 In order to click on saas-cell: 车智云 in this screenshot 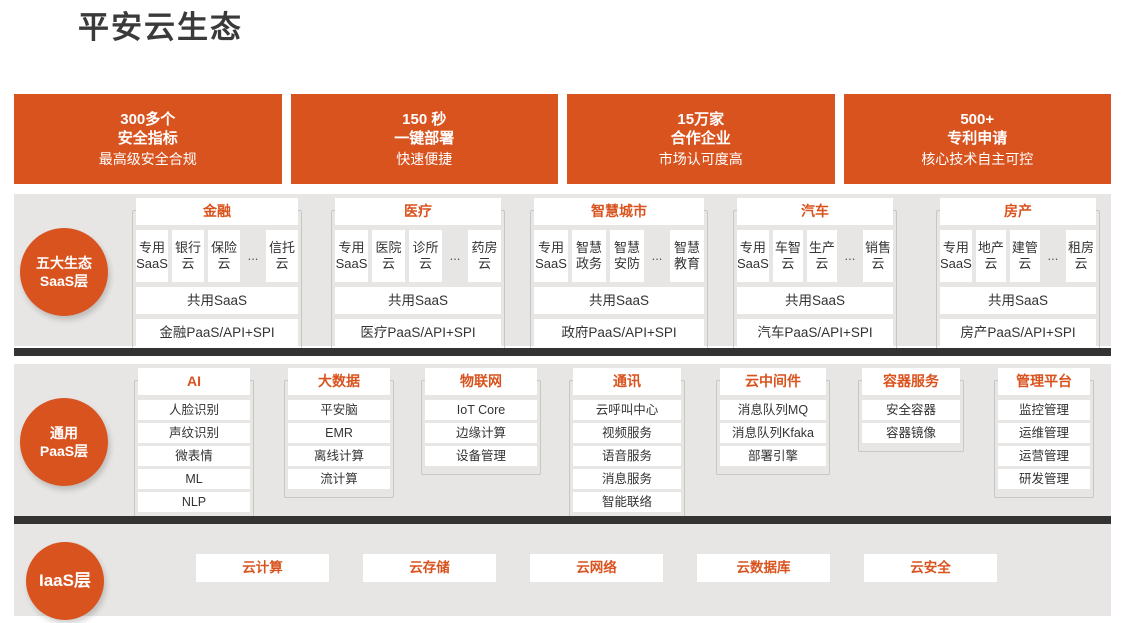, I will do `click(787, 256)`.